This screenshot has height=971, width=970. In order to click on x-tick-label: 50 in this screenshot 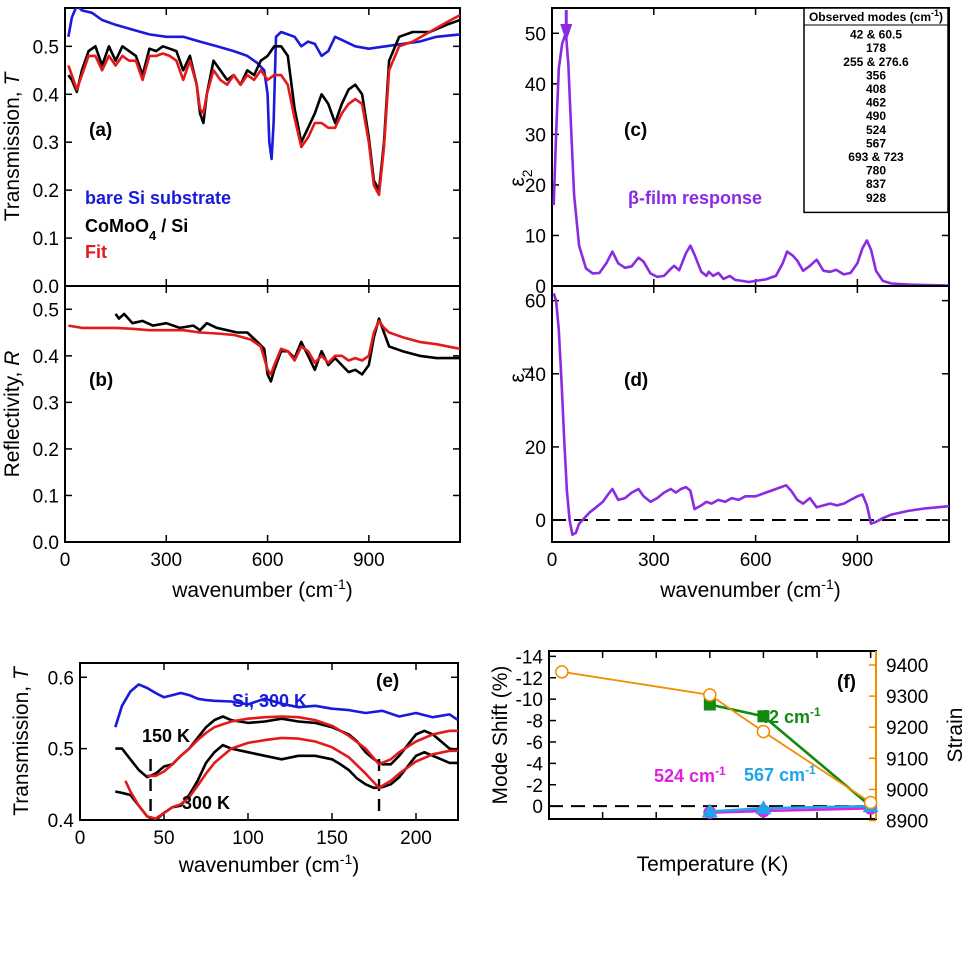, I will do `click(163, 838)`.